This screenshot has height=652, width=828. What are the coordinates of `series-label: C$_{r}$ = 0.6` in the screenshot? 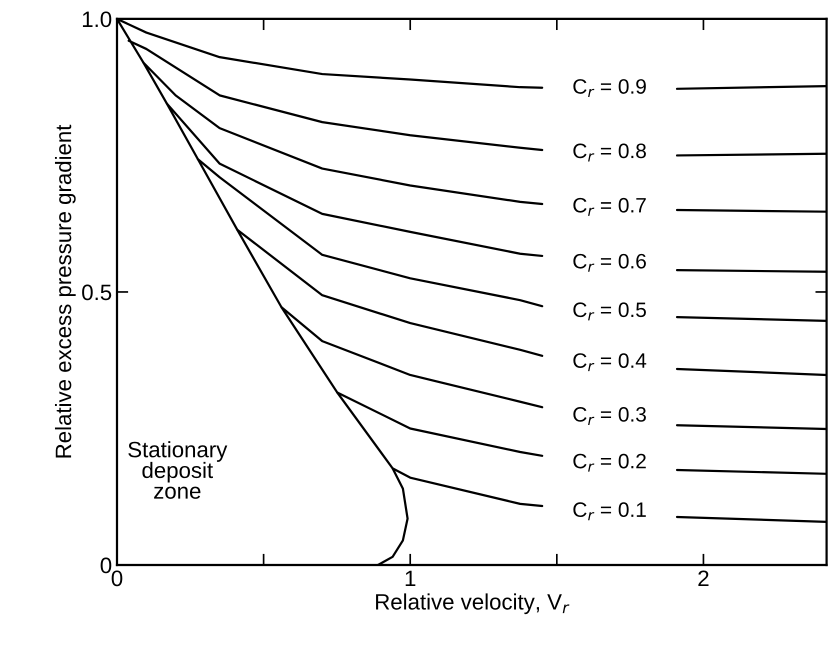 It's located at (609, 263).